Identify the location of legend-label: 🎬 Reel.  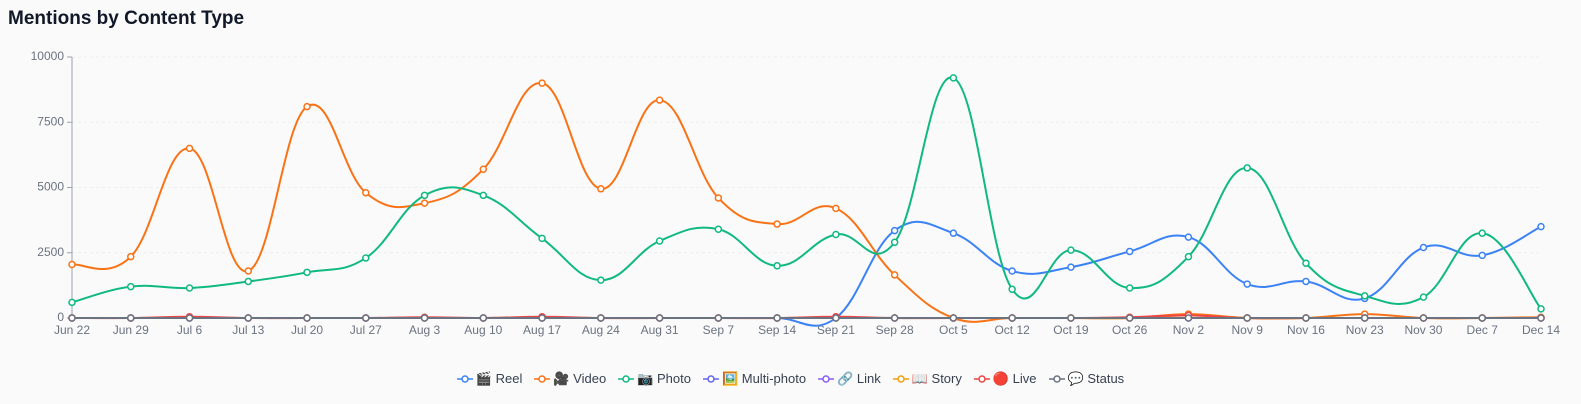
(499, 378).